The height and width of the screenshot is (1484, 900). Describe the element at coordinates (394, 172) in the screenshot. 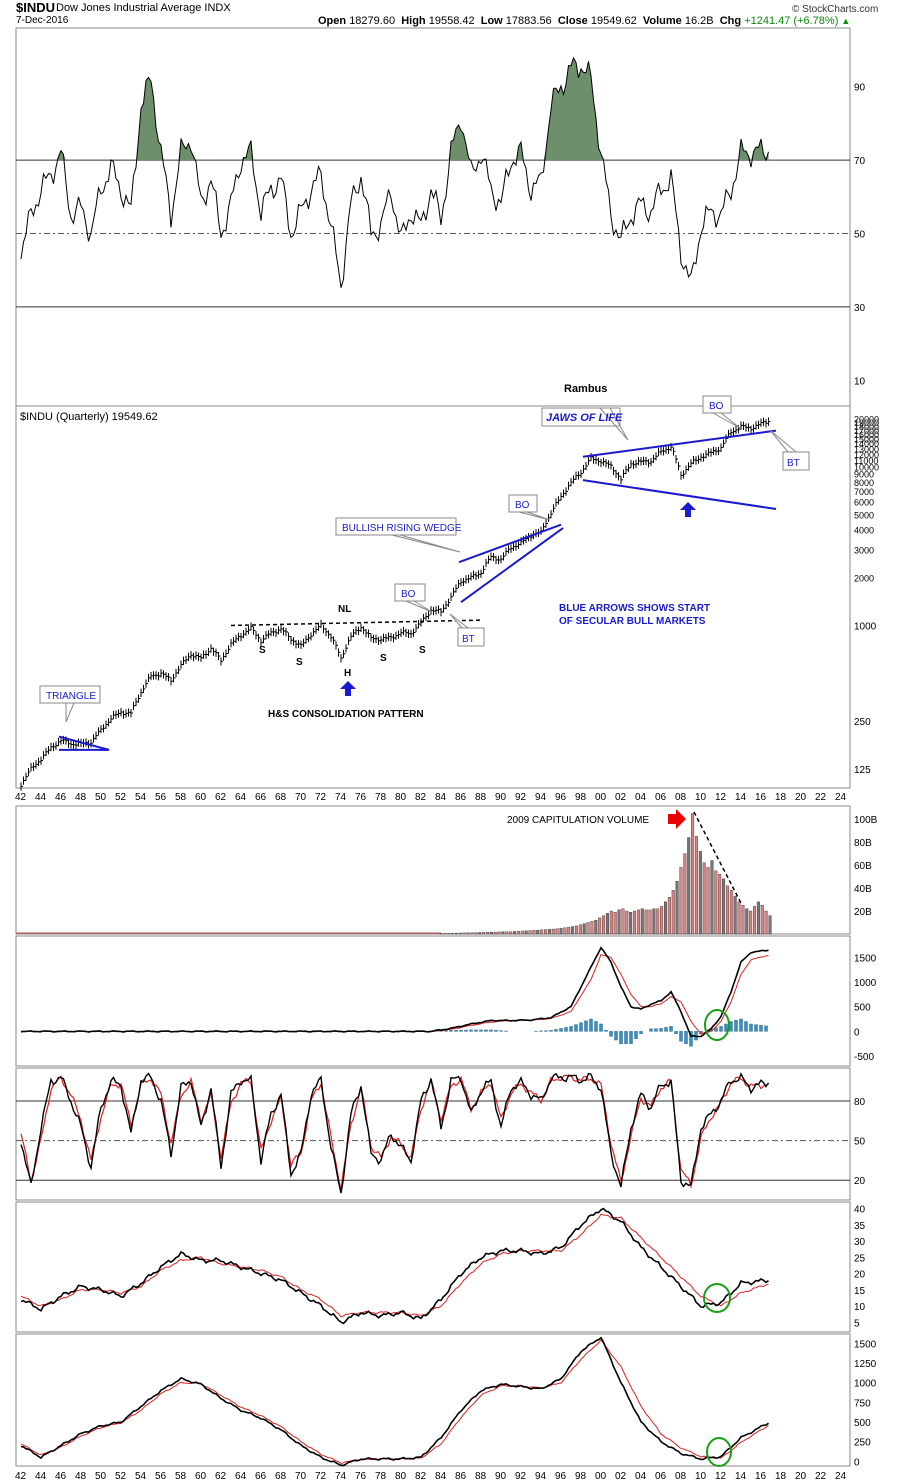

I see `rsi-series-group` at that location.